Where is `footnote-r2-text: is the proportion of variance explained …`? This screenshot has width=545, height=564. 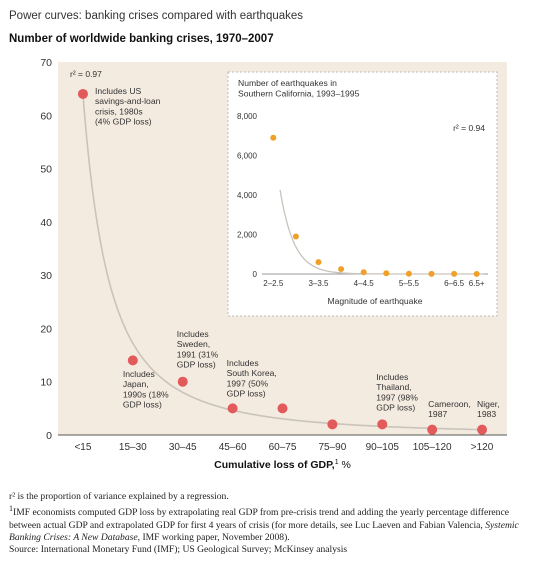
footnote-r2-text: is the proportion of variance explained … is located at coordinates (122, 496).